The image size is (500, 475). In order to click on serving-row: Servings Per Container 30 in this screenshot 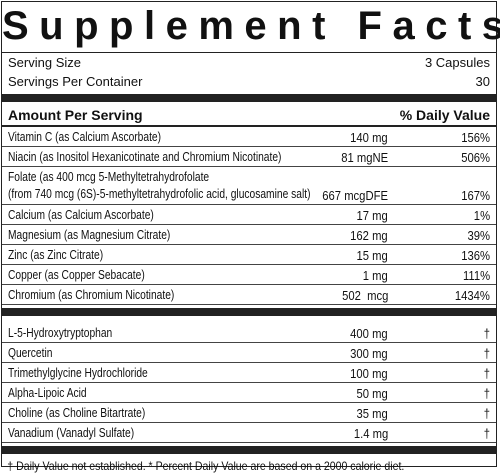, I will do `click(249, 81)`.